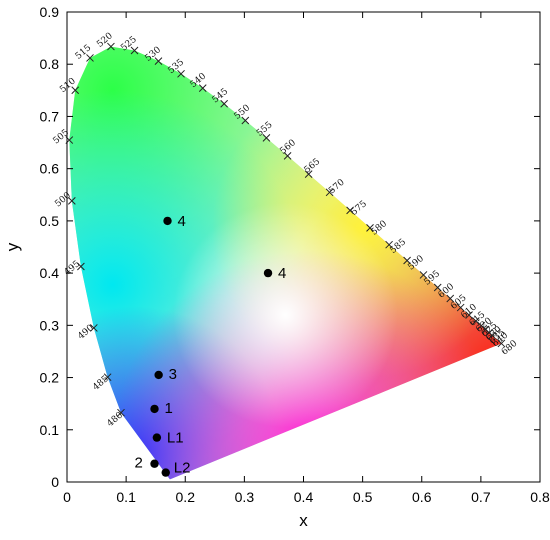  I want to click on wavelength-label-490: 490, so click(86, 332).